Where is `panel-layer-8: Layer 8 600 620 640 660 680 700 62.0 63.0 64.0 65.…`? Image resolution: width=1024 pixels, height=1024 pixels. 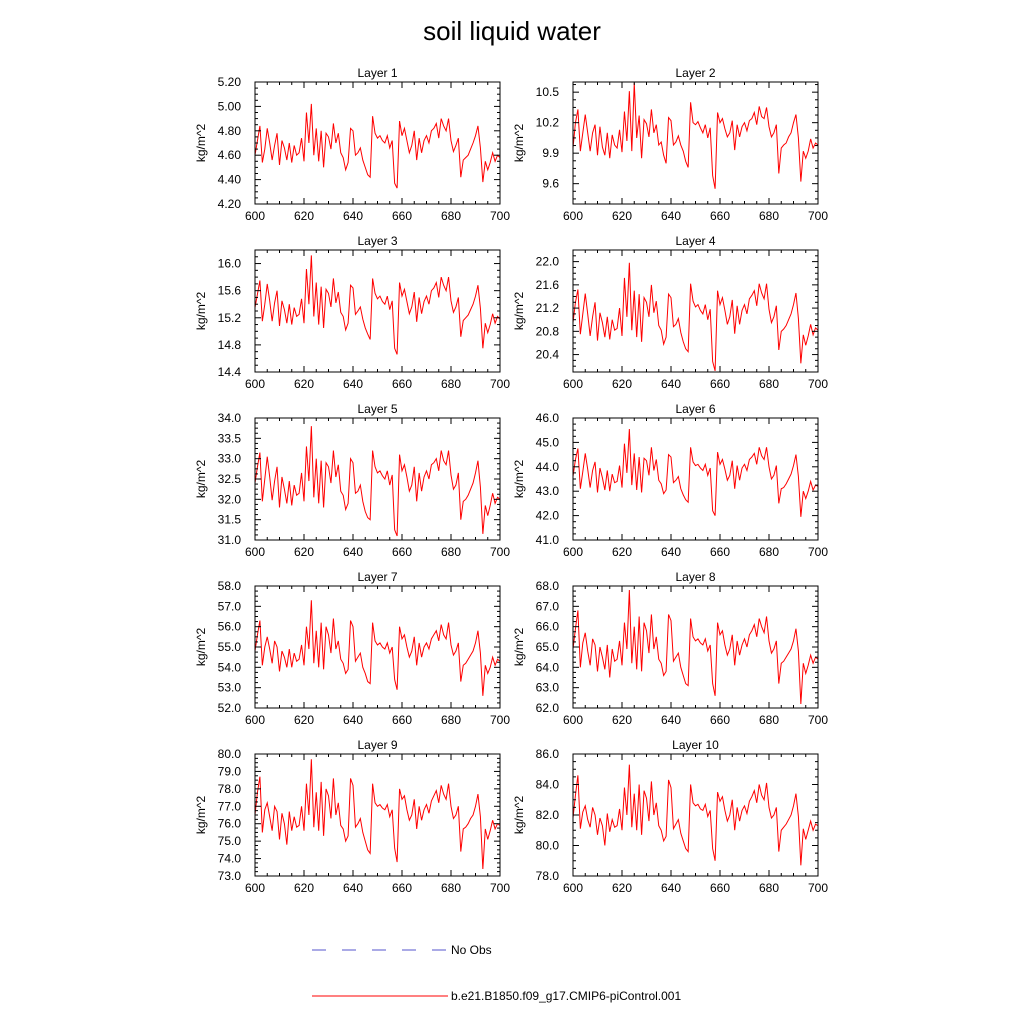 panel-layer-8: Layer 8 600 620 640 660 680 700 62.0 63.0 64.0 65.… is located at coordinates (670, 648).